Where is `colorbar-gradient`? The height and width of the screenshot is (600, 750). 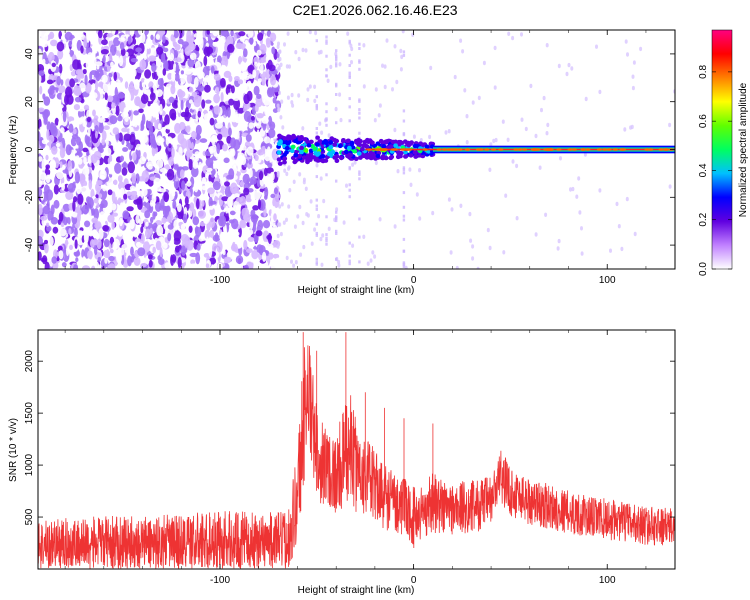
colorbar-gradient is located at coordinates (722, 149).